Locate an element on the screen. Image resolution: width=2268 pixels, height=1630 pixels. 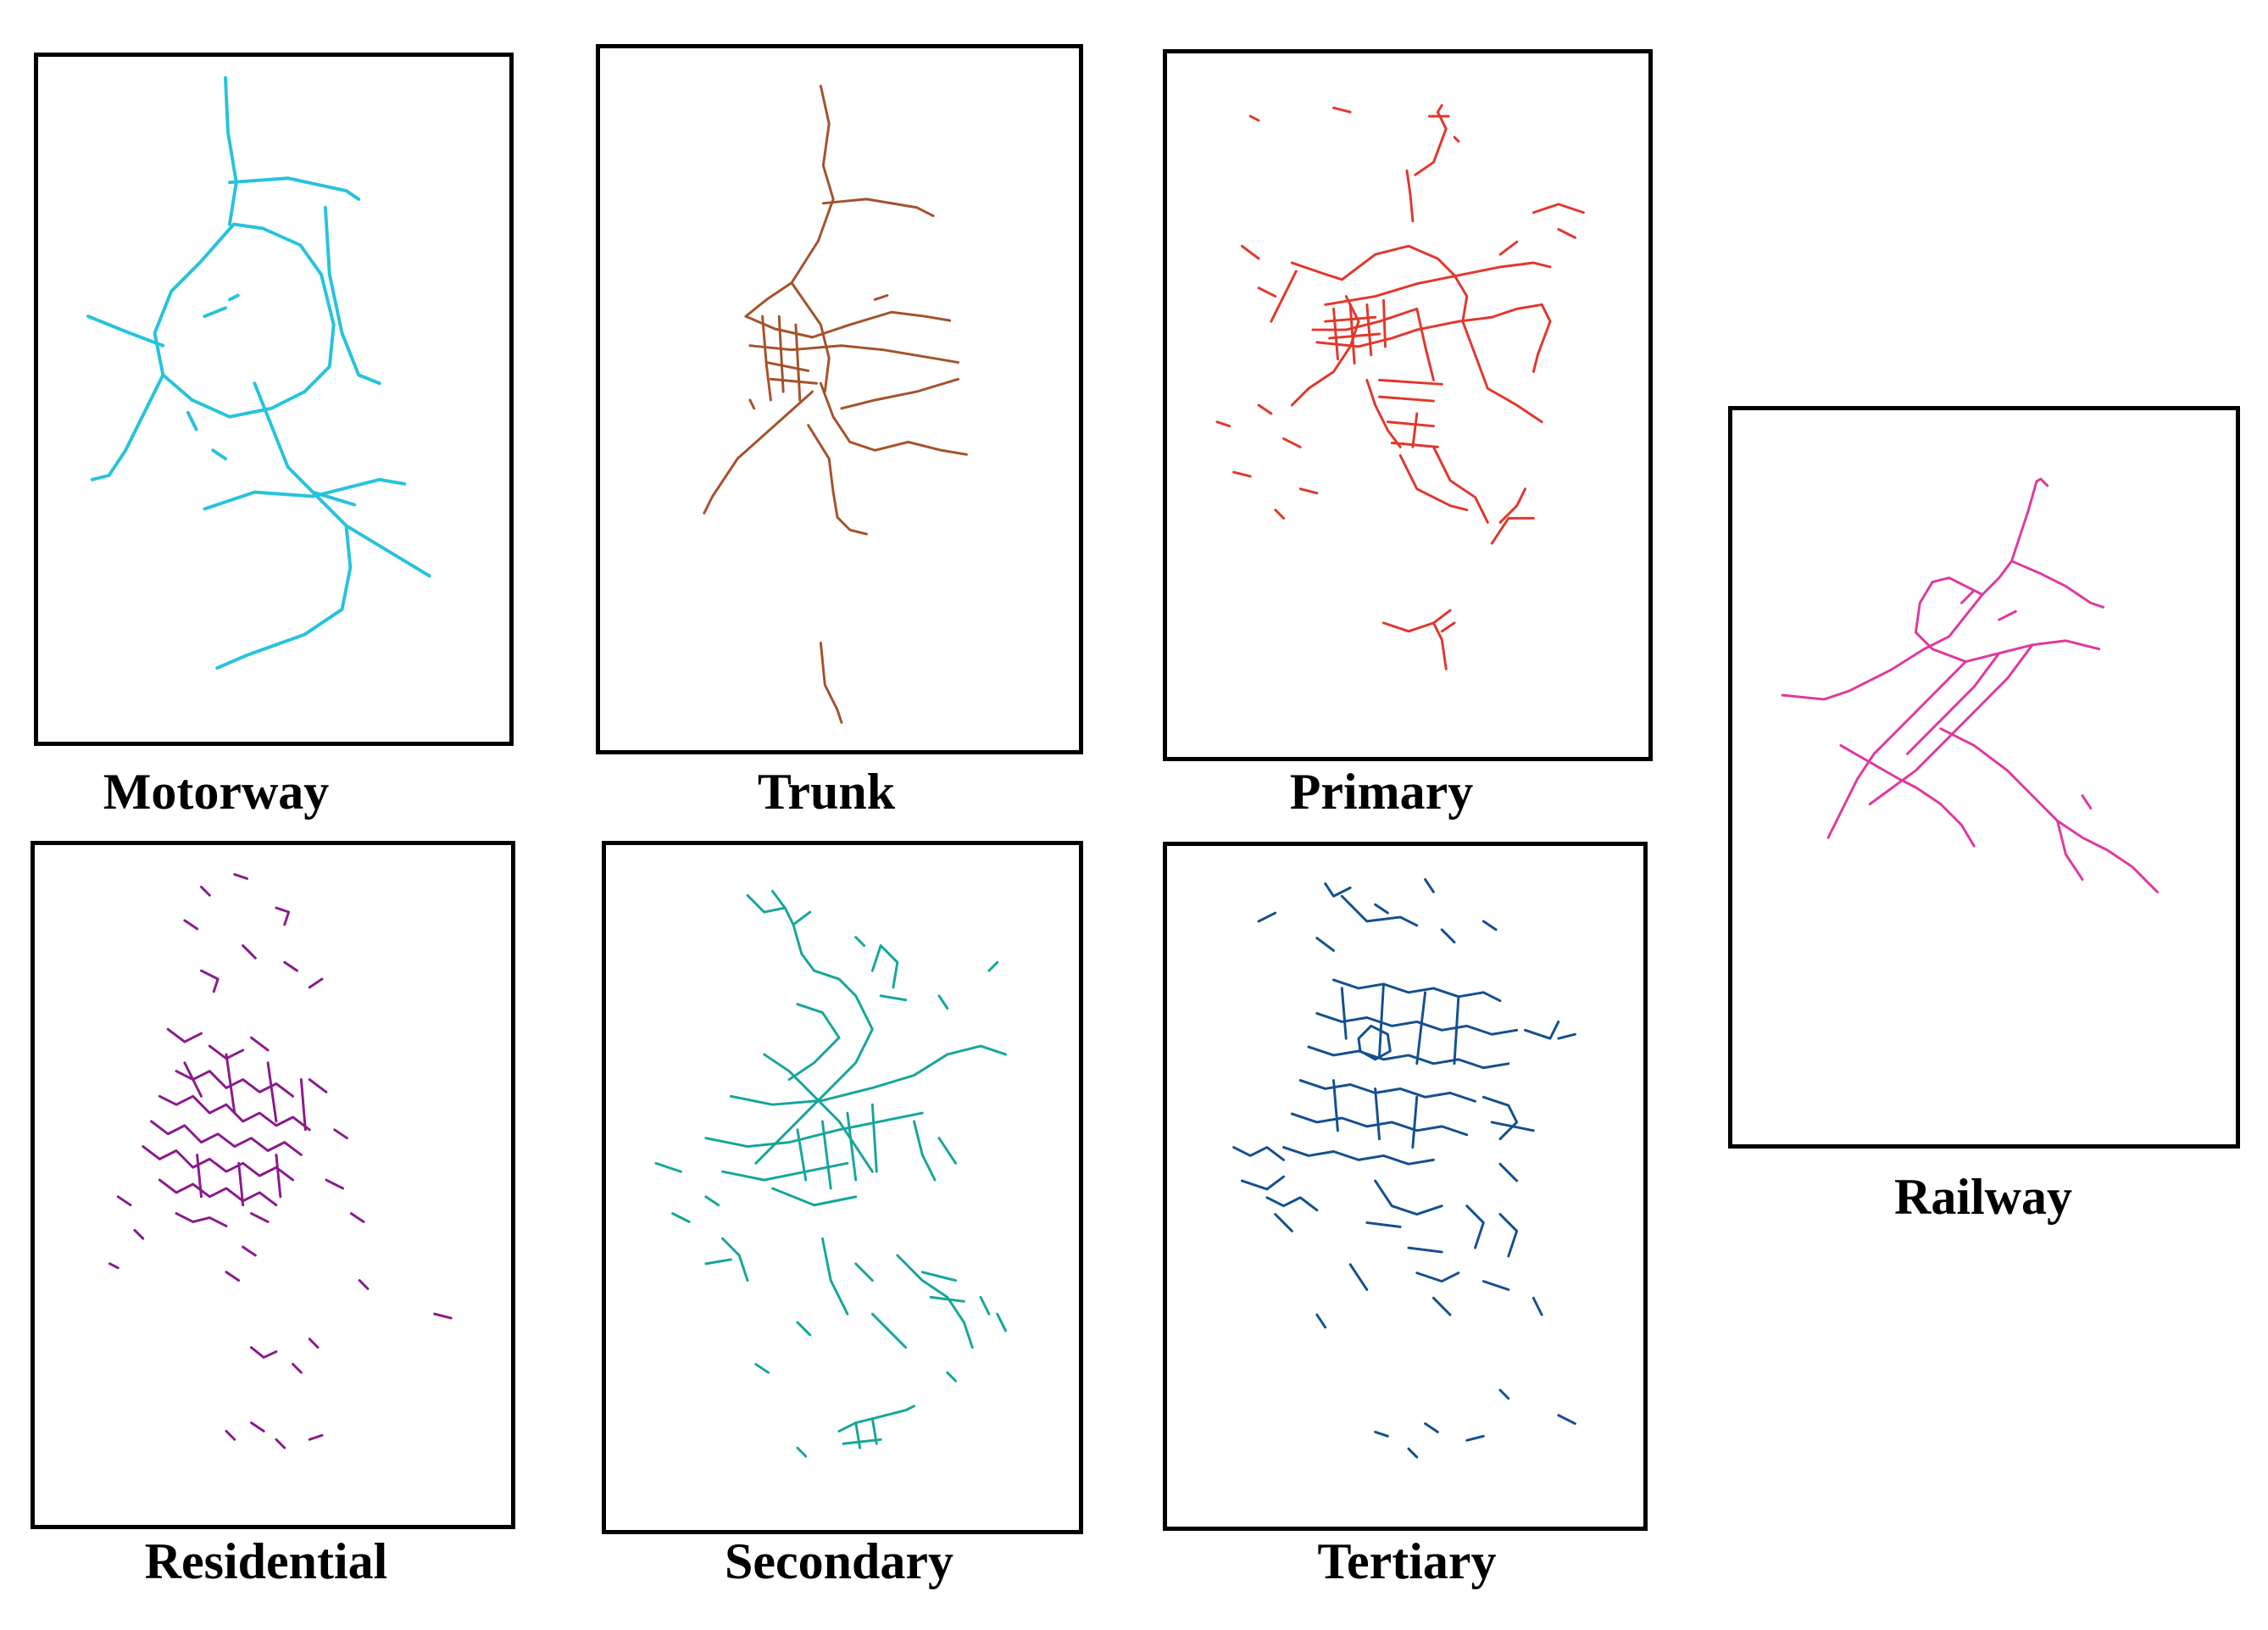
road-network-railway is located at coordinates (1971, 685).